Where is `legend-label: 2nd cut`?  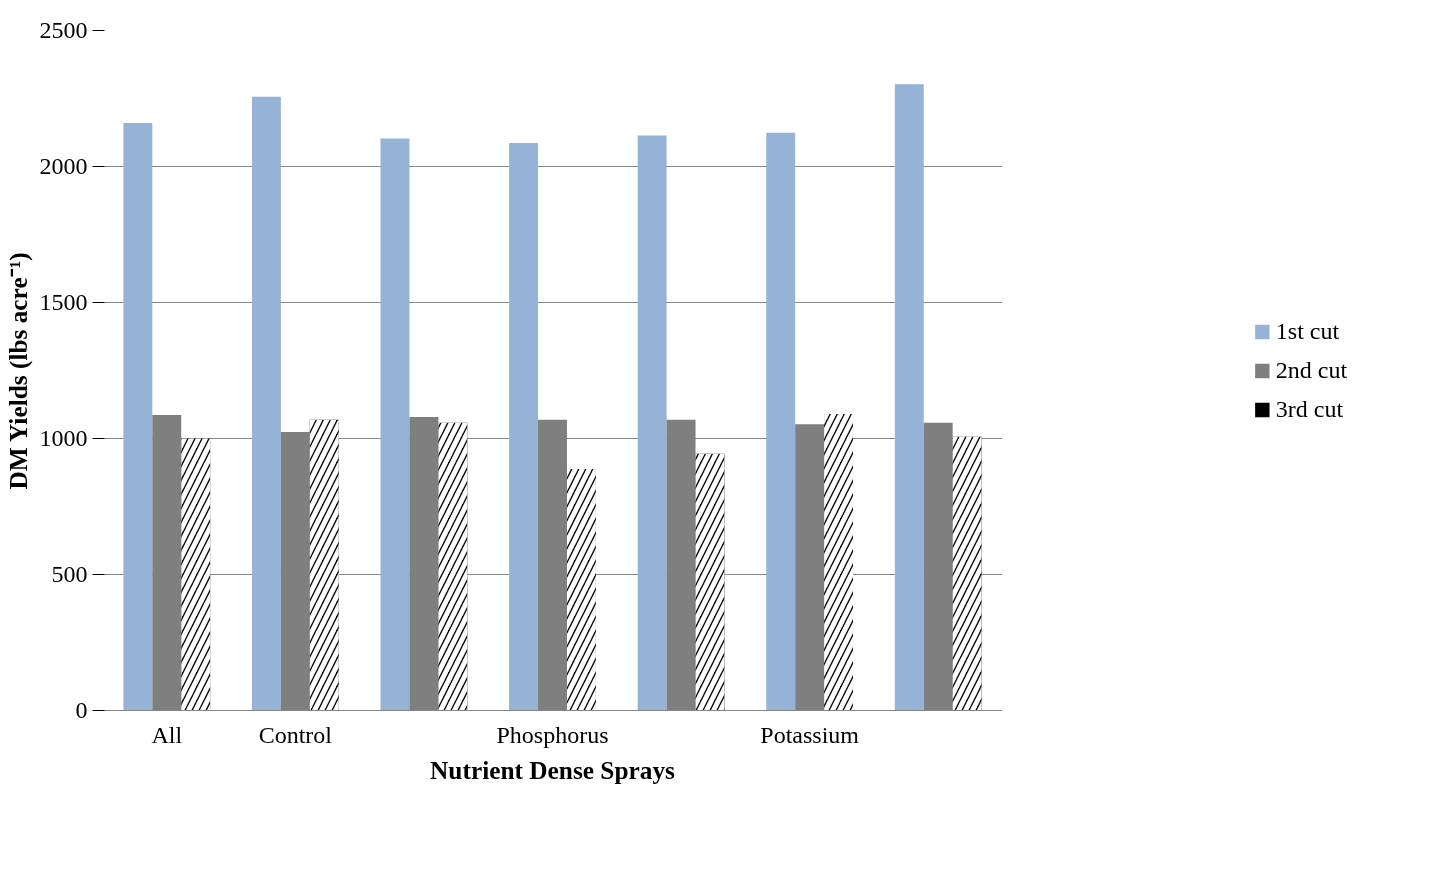
legend-label: 2nd cut is located at coordinates (1311, 370).